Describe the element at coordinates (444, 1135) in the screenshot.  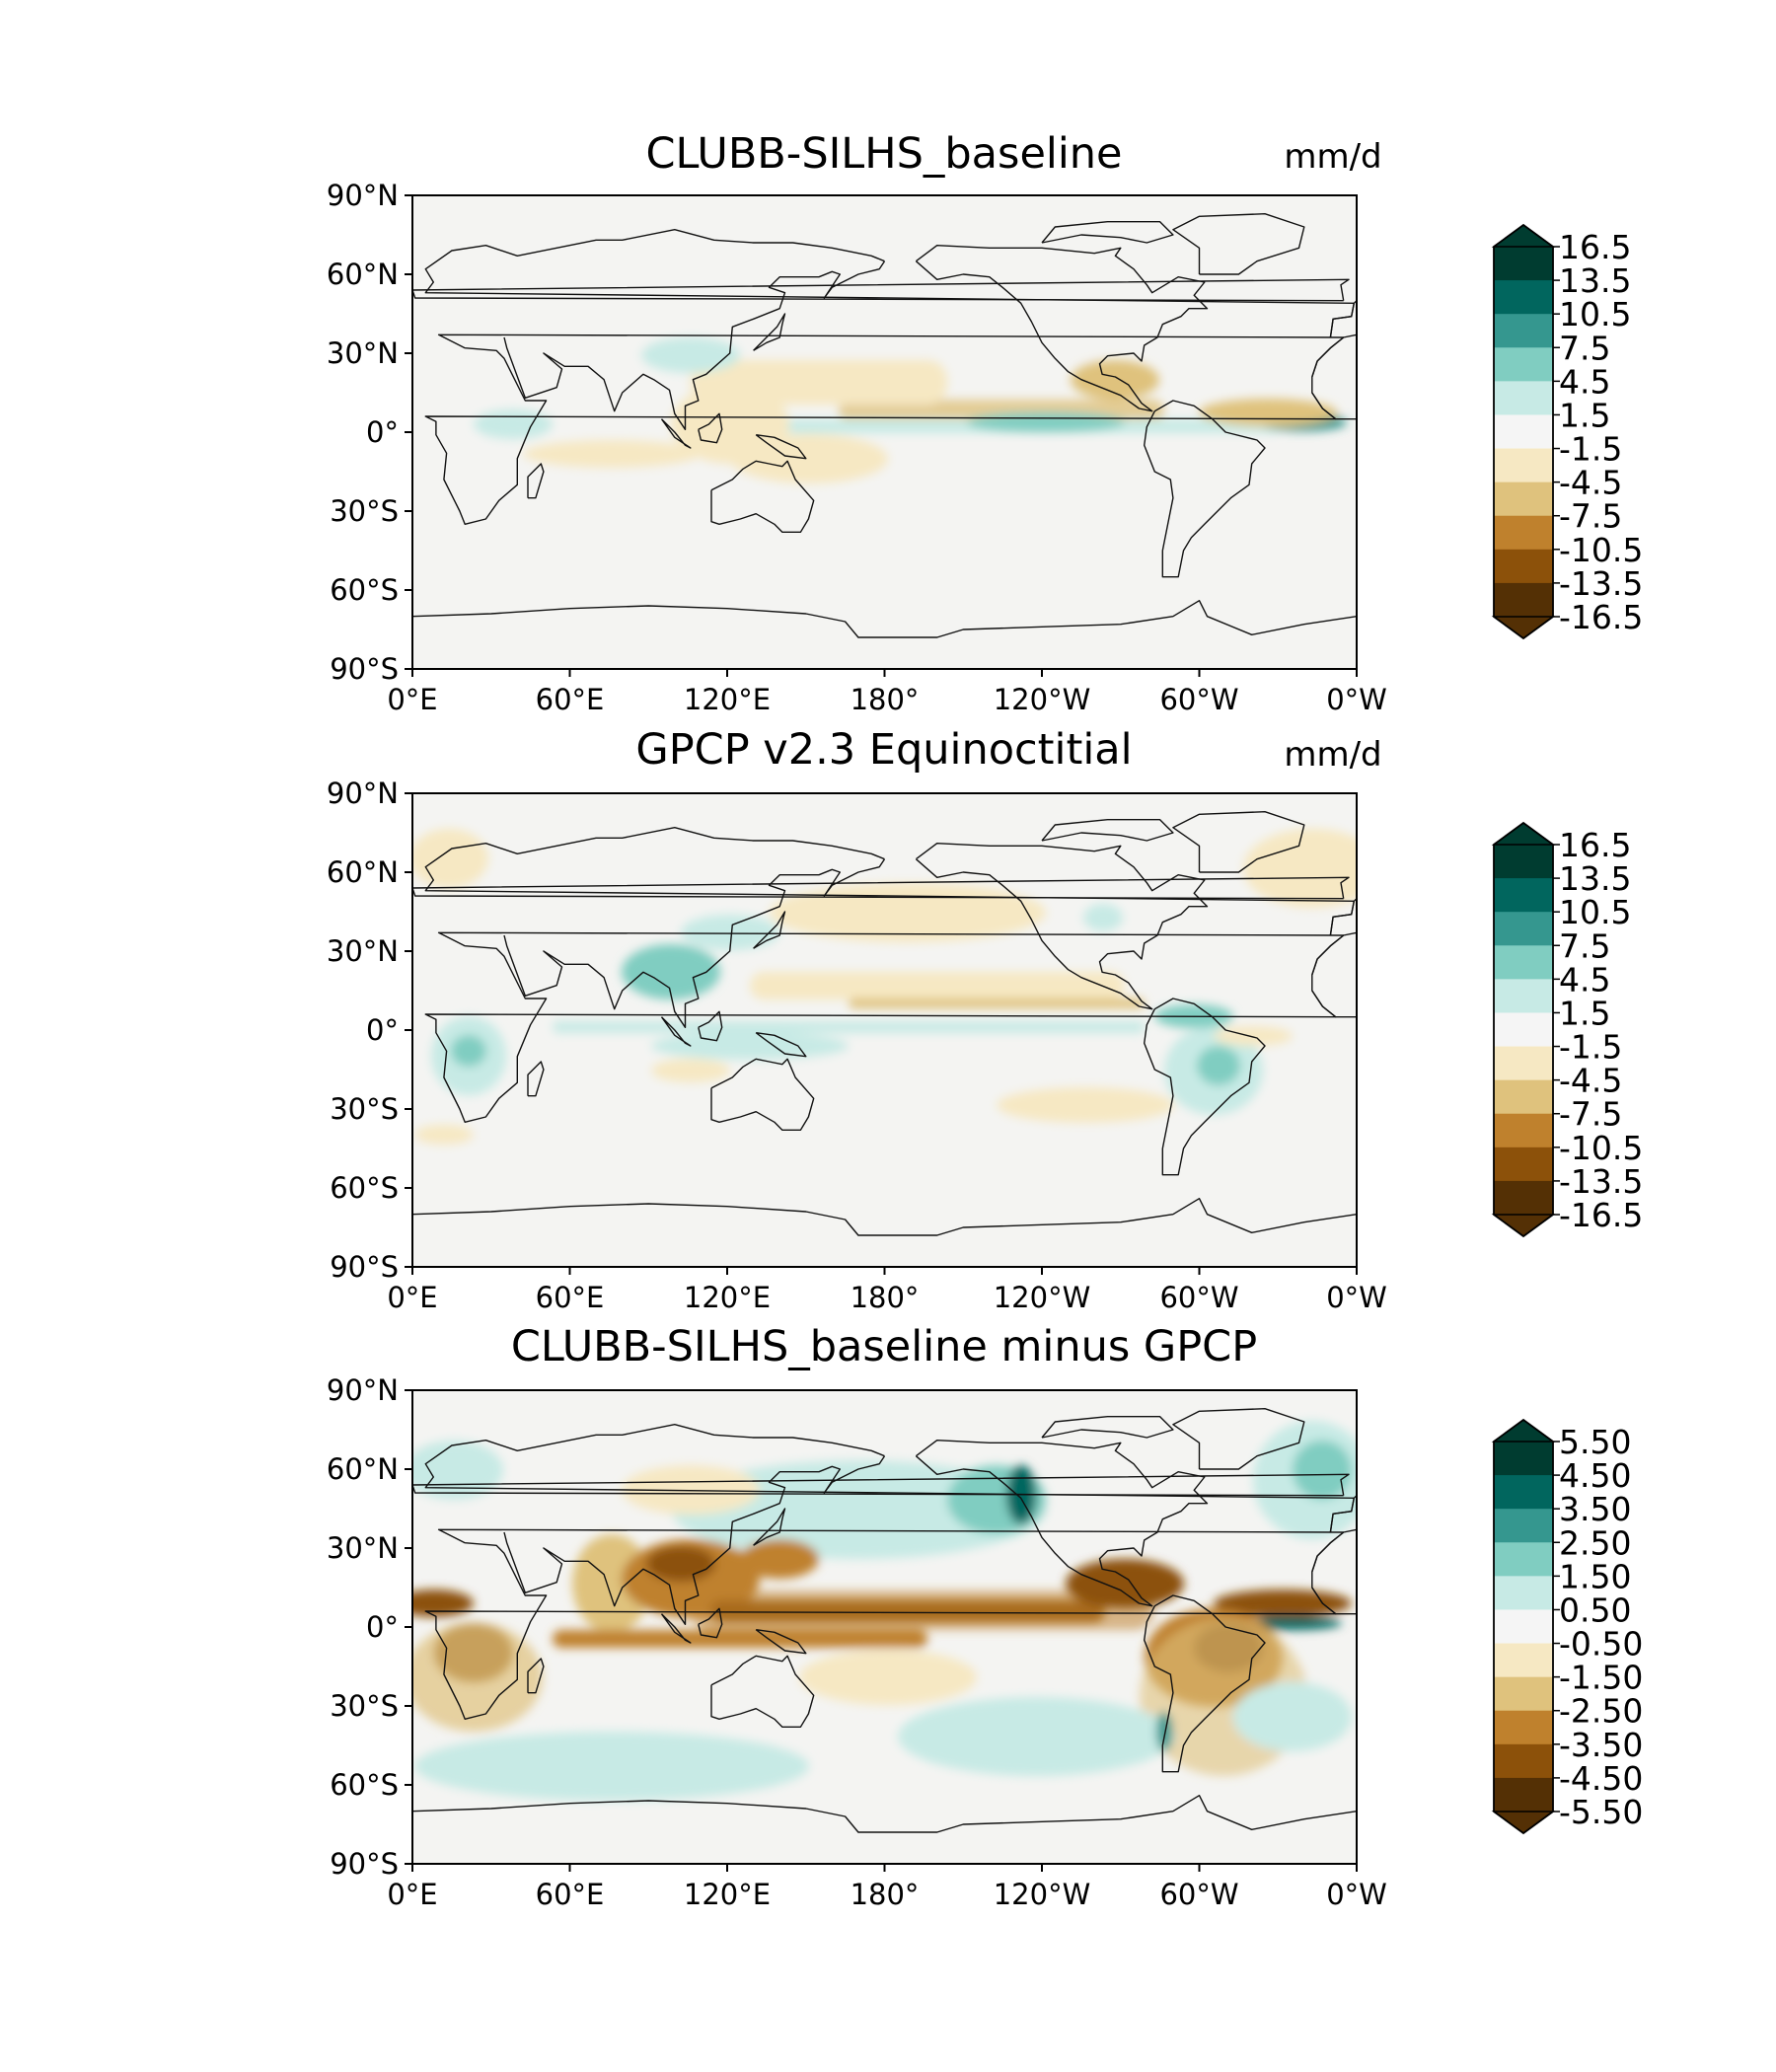
I see `p2-dry-sio` at that location.